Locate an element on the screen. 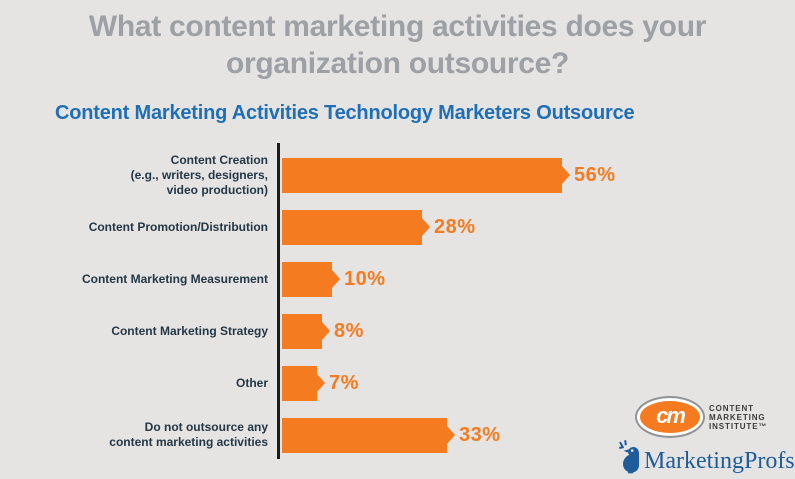 This screenshot has height=479, width=795. value-label: 7% is located at coordinates (344, 382).